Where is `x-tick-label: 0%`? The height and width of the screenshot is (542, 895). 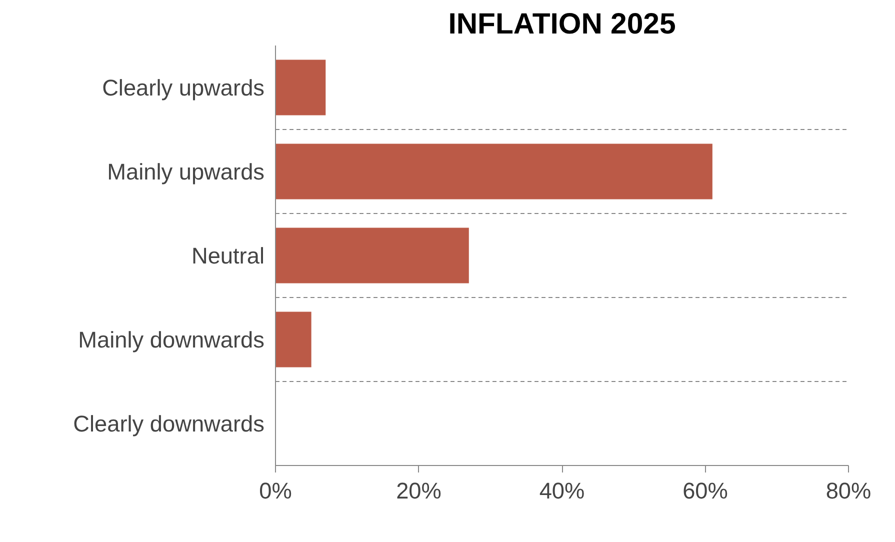 x-tick-label: 0% is located at coordinates (275, 491).